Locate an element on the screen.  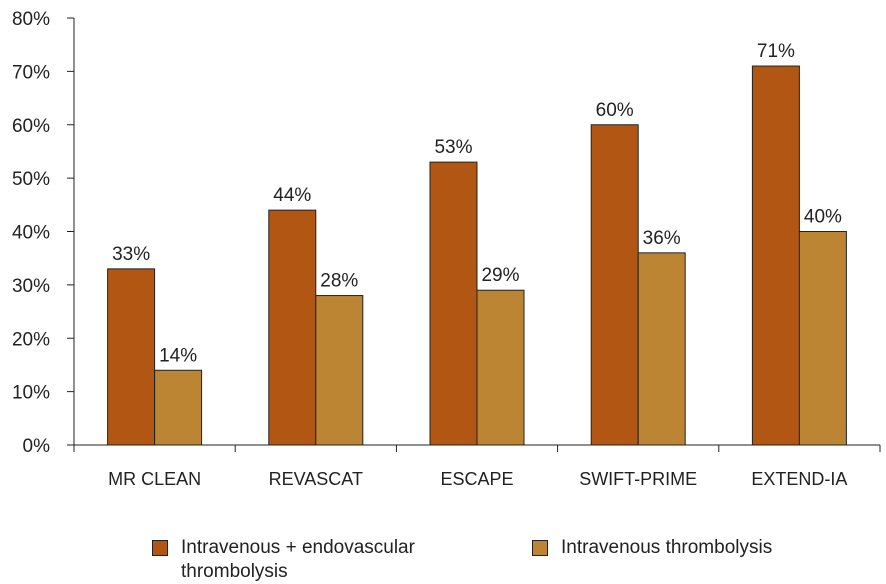
y-tick-label: 0% is located at coordinates (37, 446).